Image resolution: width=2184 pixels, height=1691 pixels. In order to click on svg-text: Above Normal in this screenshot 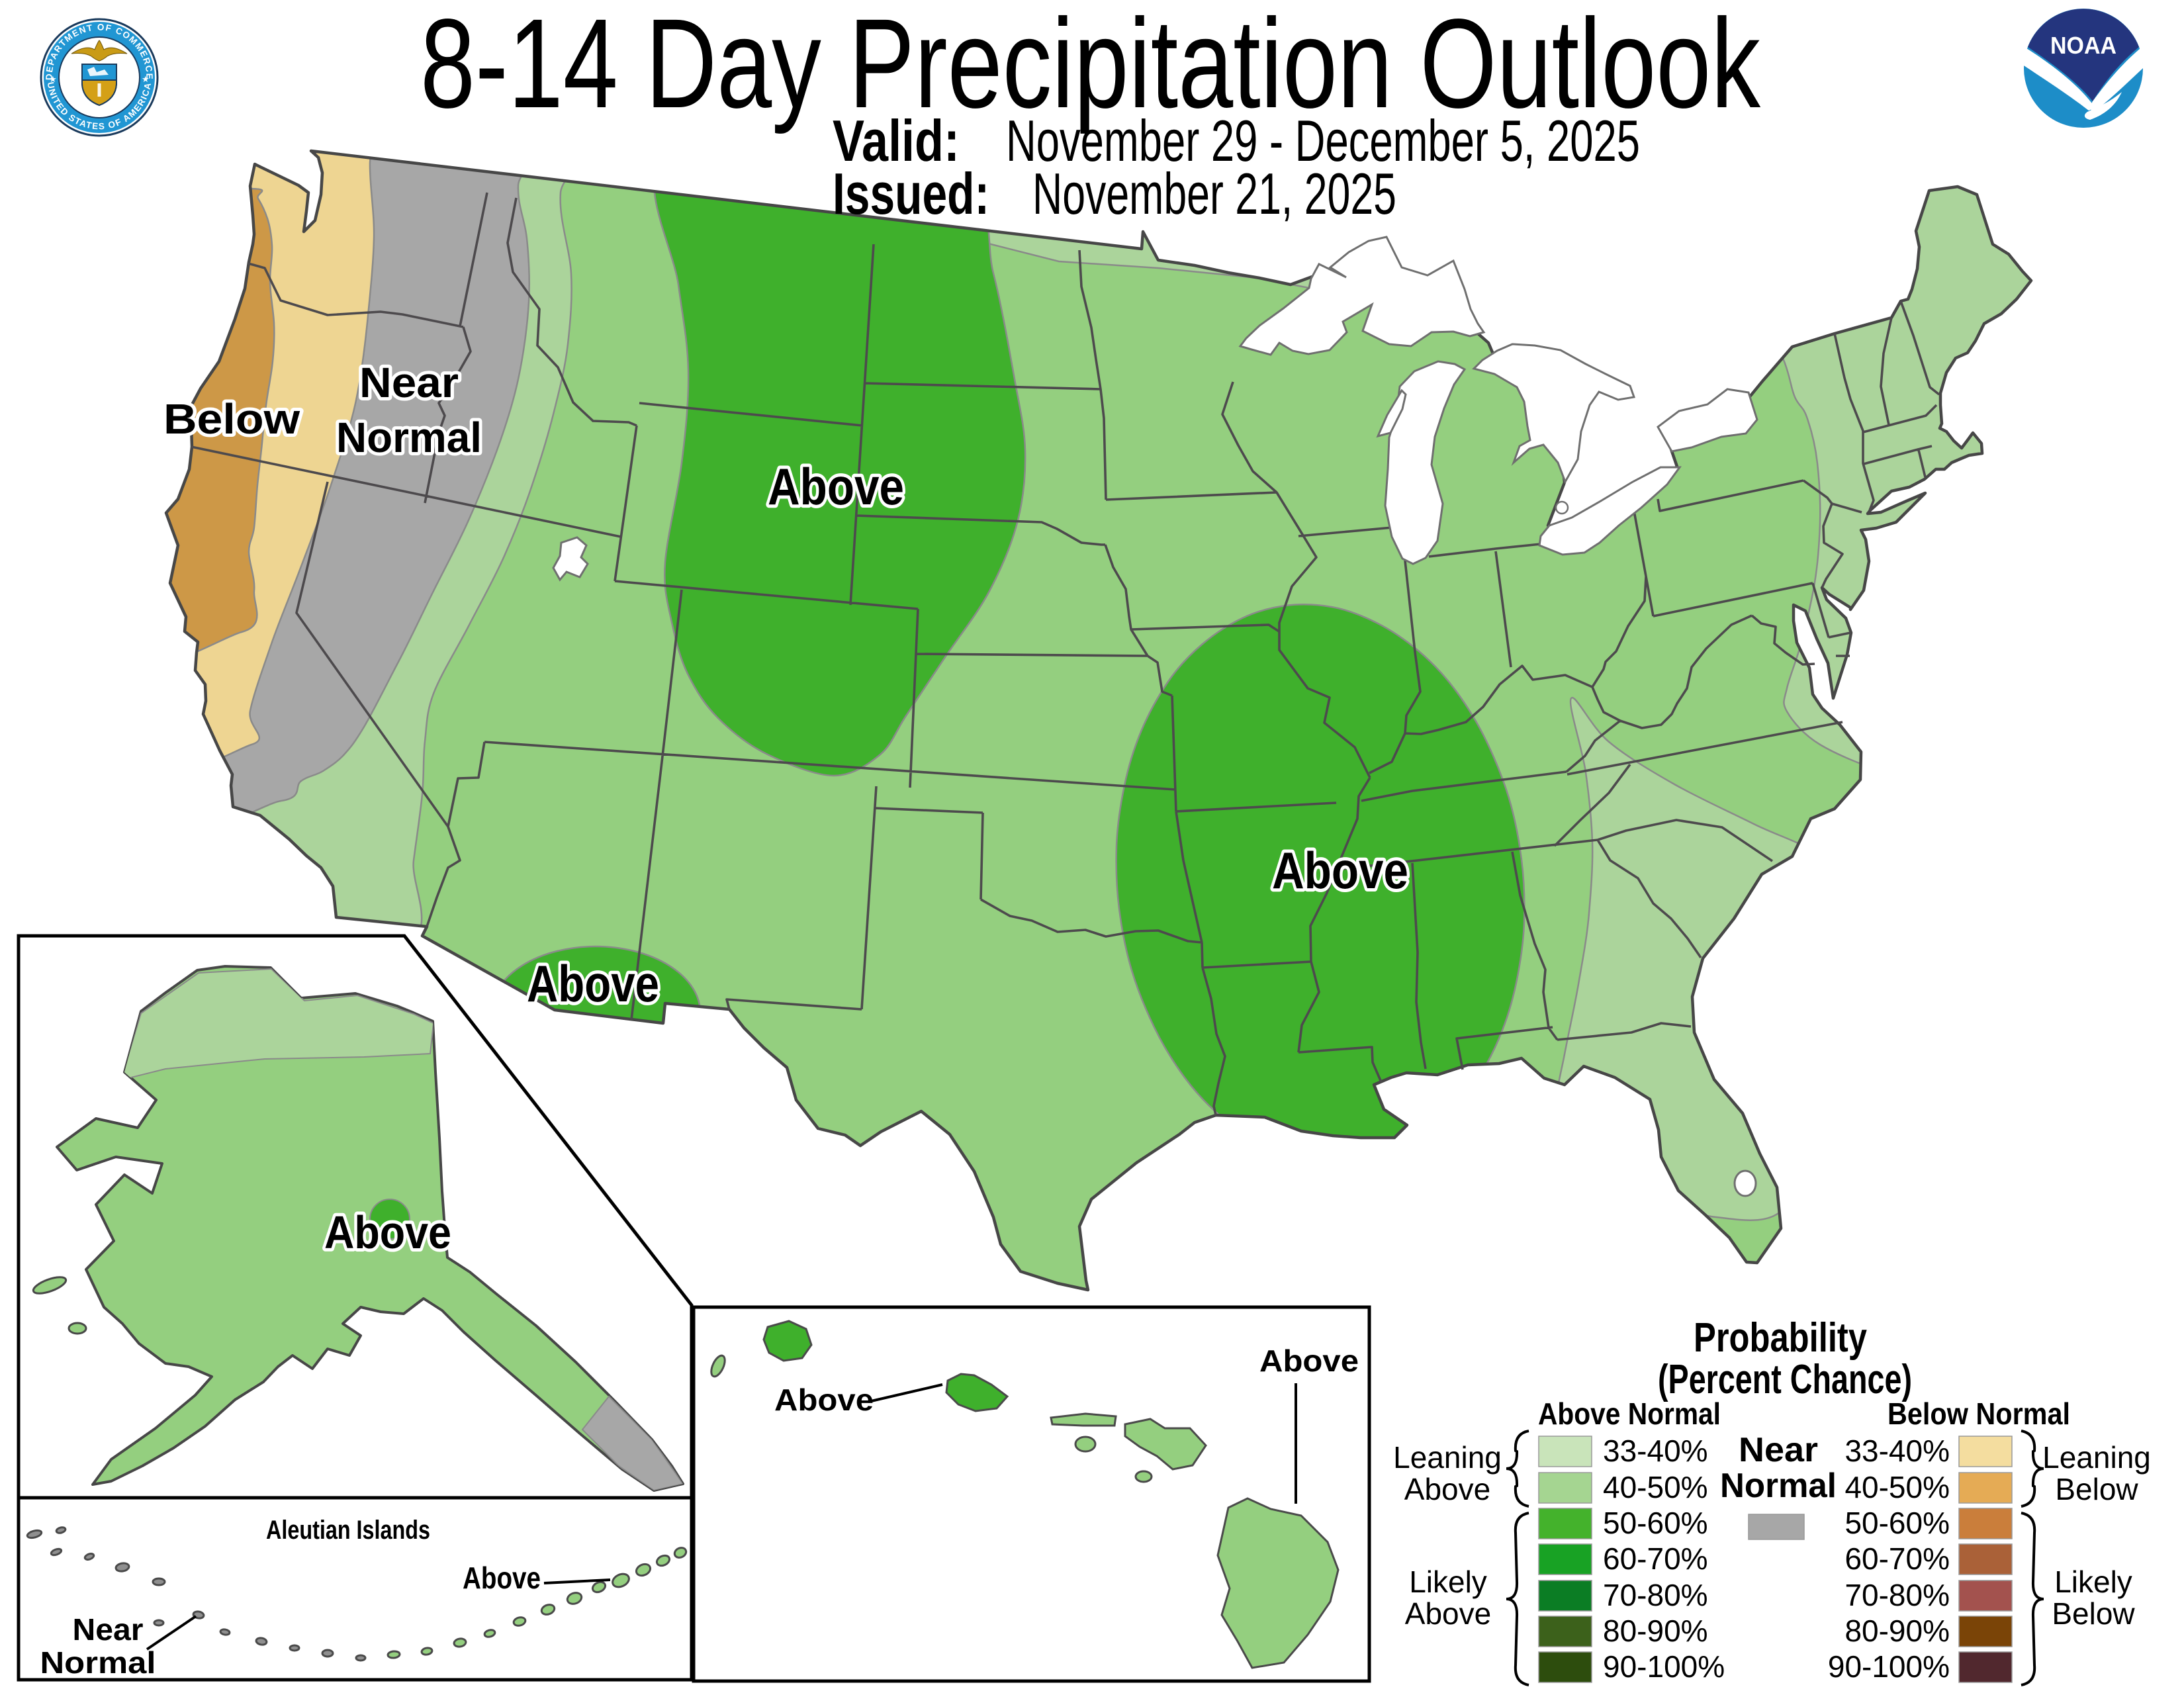, I will do `click(1629, 1413)`.